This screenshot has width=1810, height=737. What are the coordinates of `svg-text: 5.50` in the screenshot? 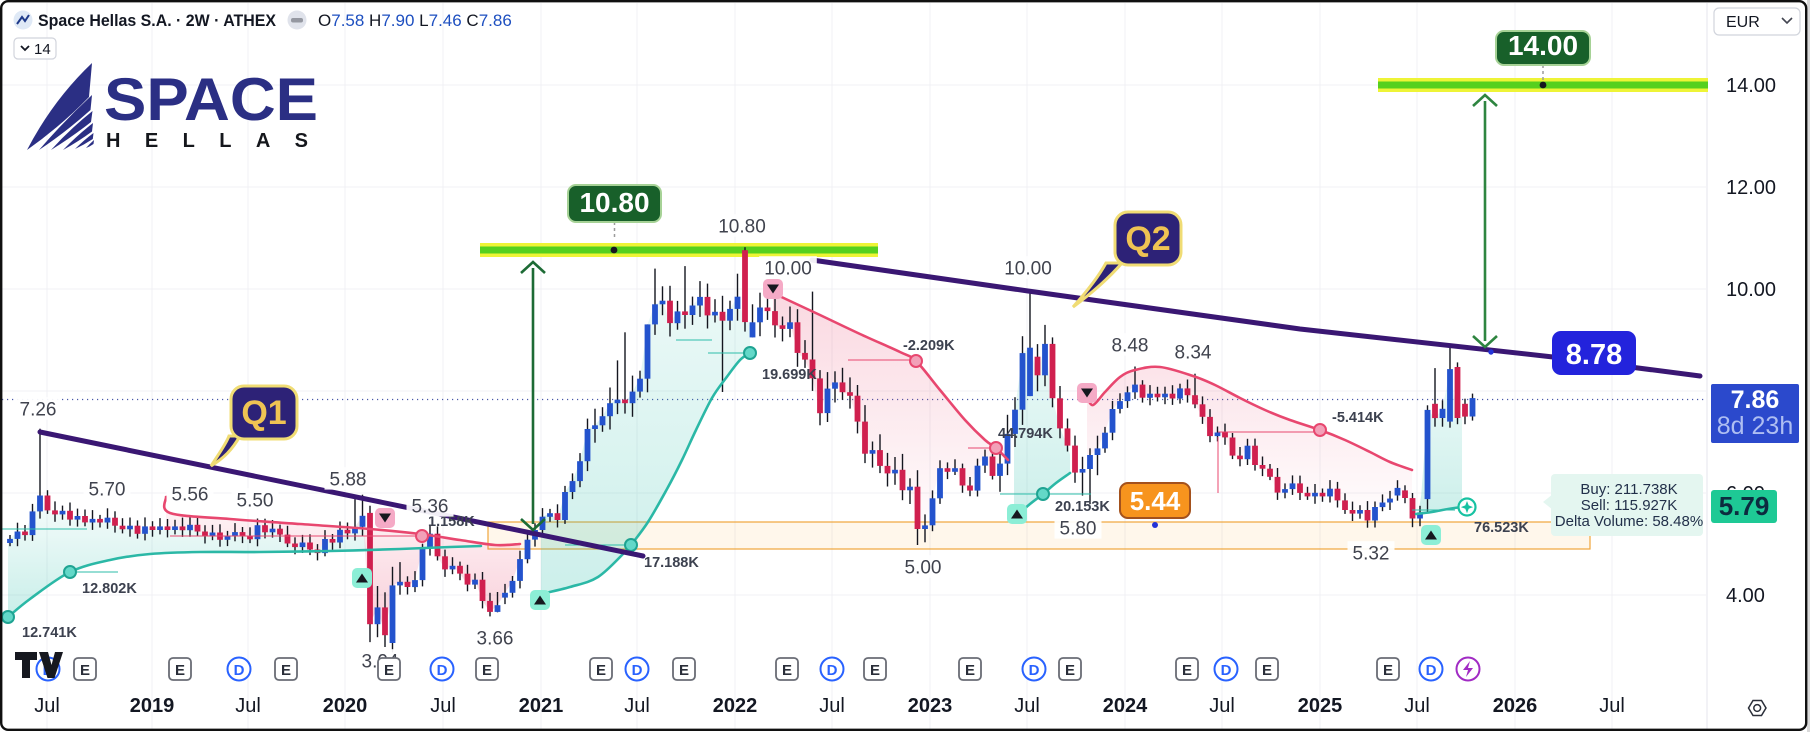 It's located at (255, 501).